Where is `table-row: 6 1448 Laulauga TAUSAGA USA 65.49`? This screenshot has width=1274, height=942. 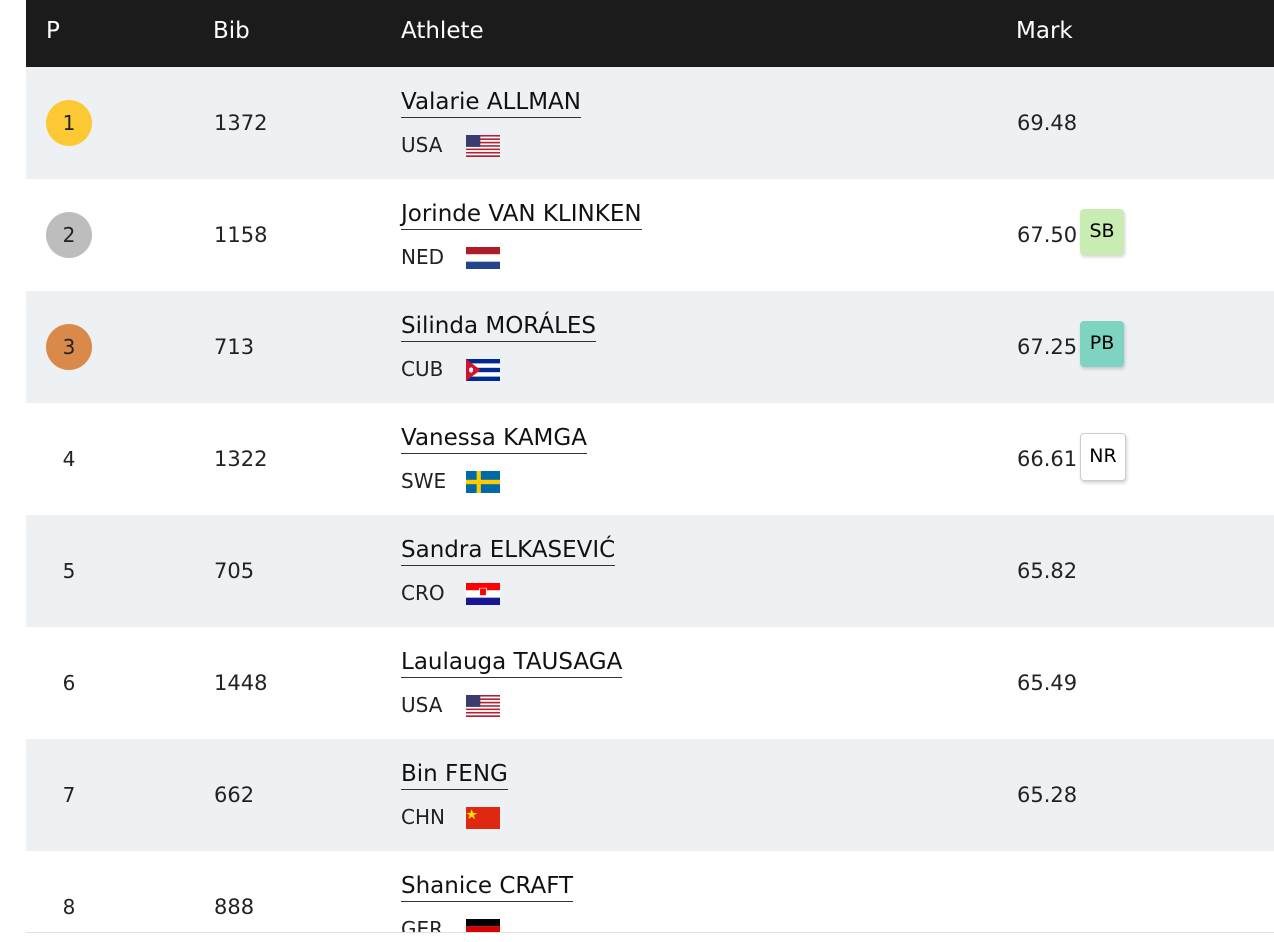
table-row: 6 1448 Laulauga TAUSAGA USA 65.49 is located at coordinates (650, 683).